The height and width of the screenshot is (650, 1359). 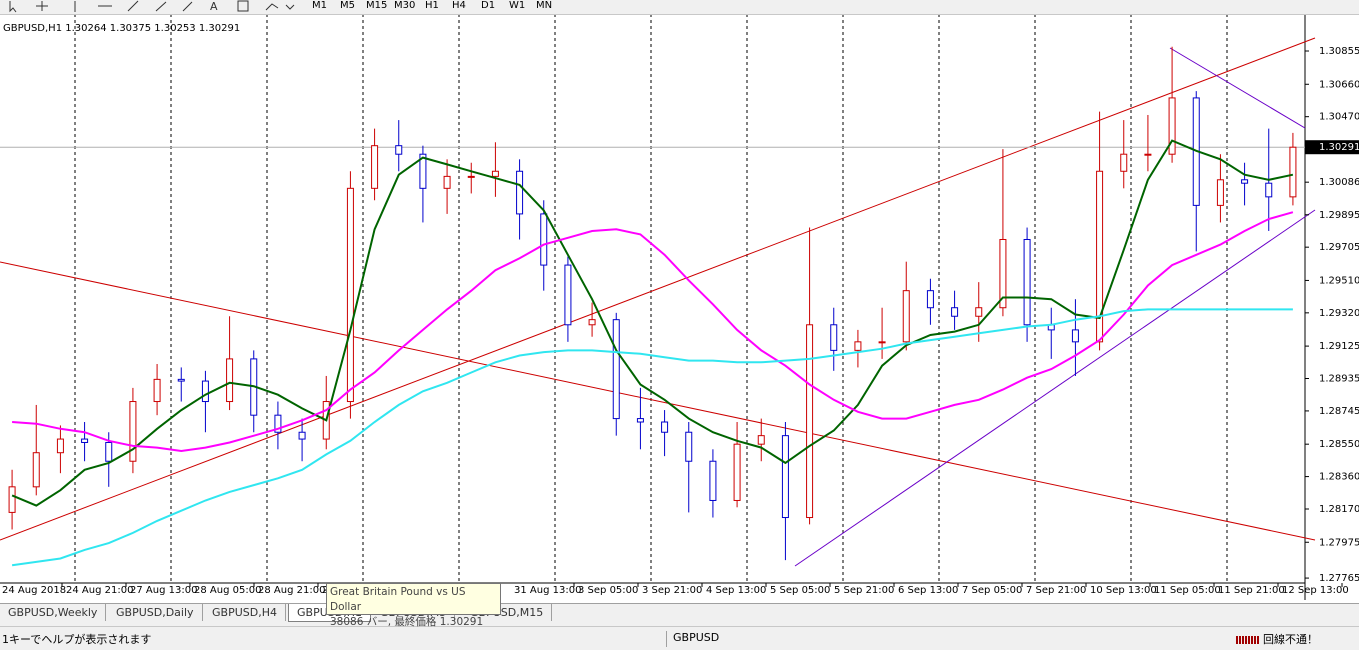 What do you see at coordinates (152, 6) in the screenshot?
I see `toolbar-icons: A` at bounding box center [152, 6].